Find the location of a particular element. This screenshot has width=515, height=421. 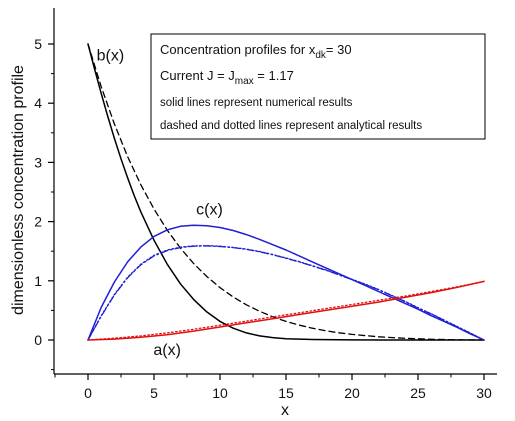

y-tick-label-0: 0 is located at coordinates (38, 340).